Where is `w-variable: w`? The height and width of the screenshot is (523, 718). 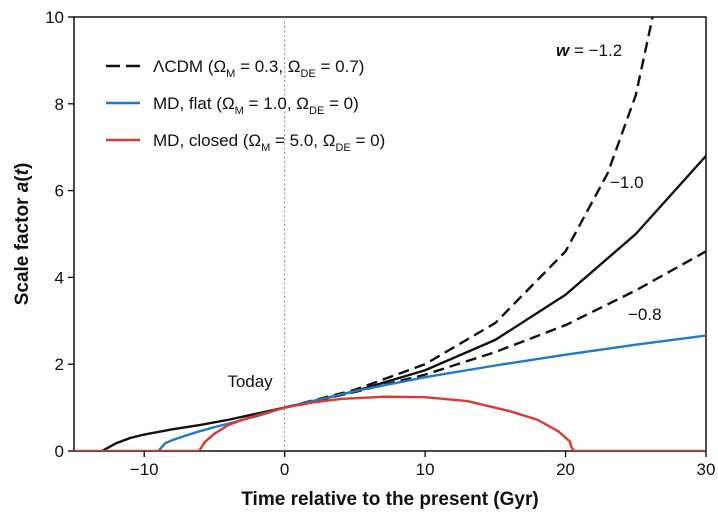
w-variable: w is located at coordinates (563, 50).